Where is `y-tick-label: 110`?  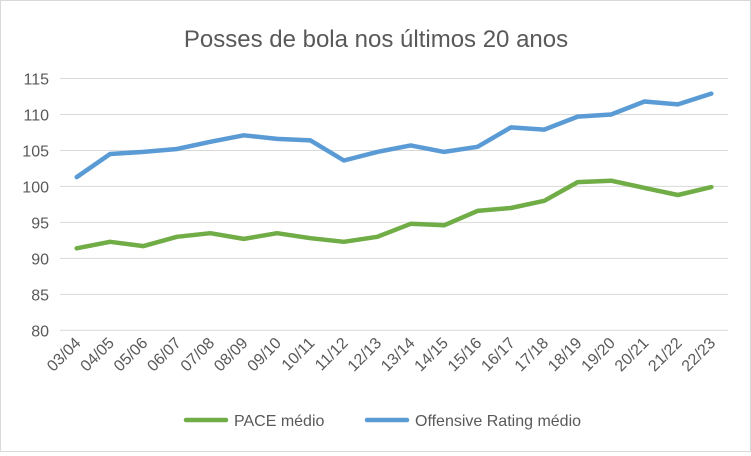 y-tick-label: 110 is located at coordinates (36, 115).